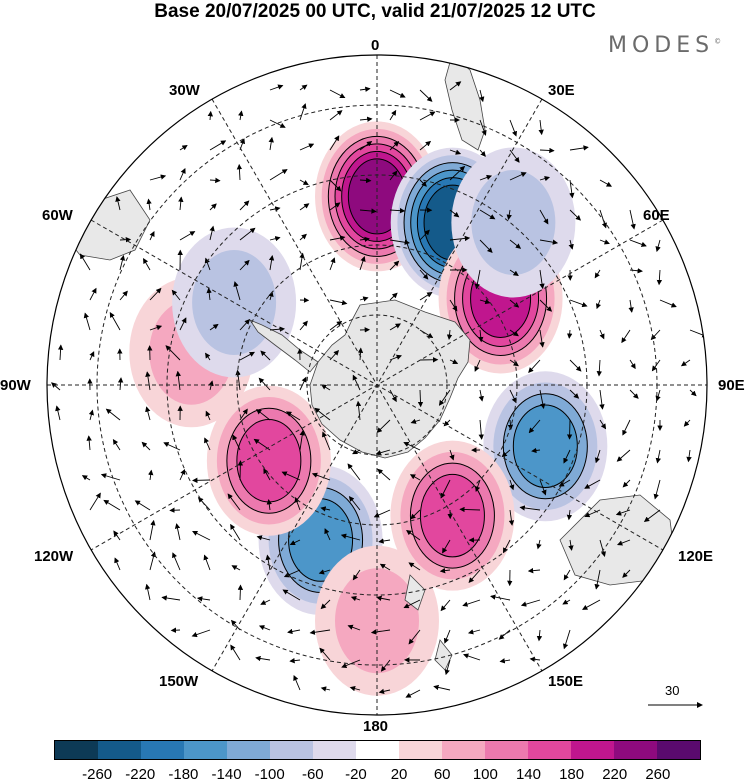  What do you see at coordinates (390, 379) in the screenshot?
I see `antarctica-landmass` at bounding box center [390, 379].